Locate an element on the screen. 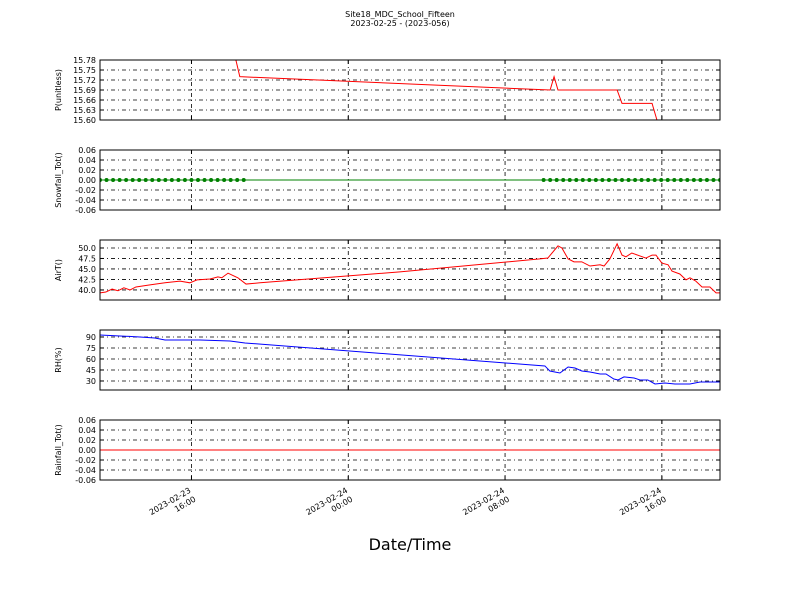  x-tick-label: 2023-02-2416:00 is located at coordinates (643, 506).